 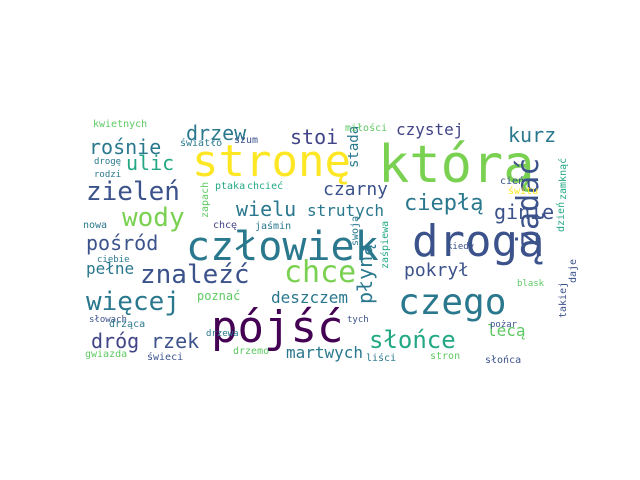 What do you see at coordinates (165, 357) in the screenshot?
I see `word: świeci` at bounding box center [165, 357].